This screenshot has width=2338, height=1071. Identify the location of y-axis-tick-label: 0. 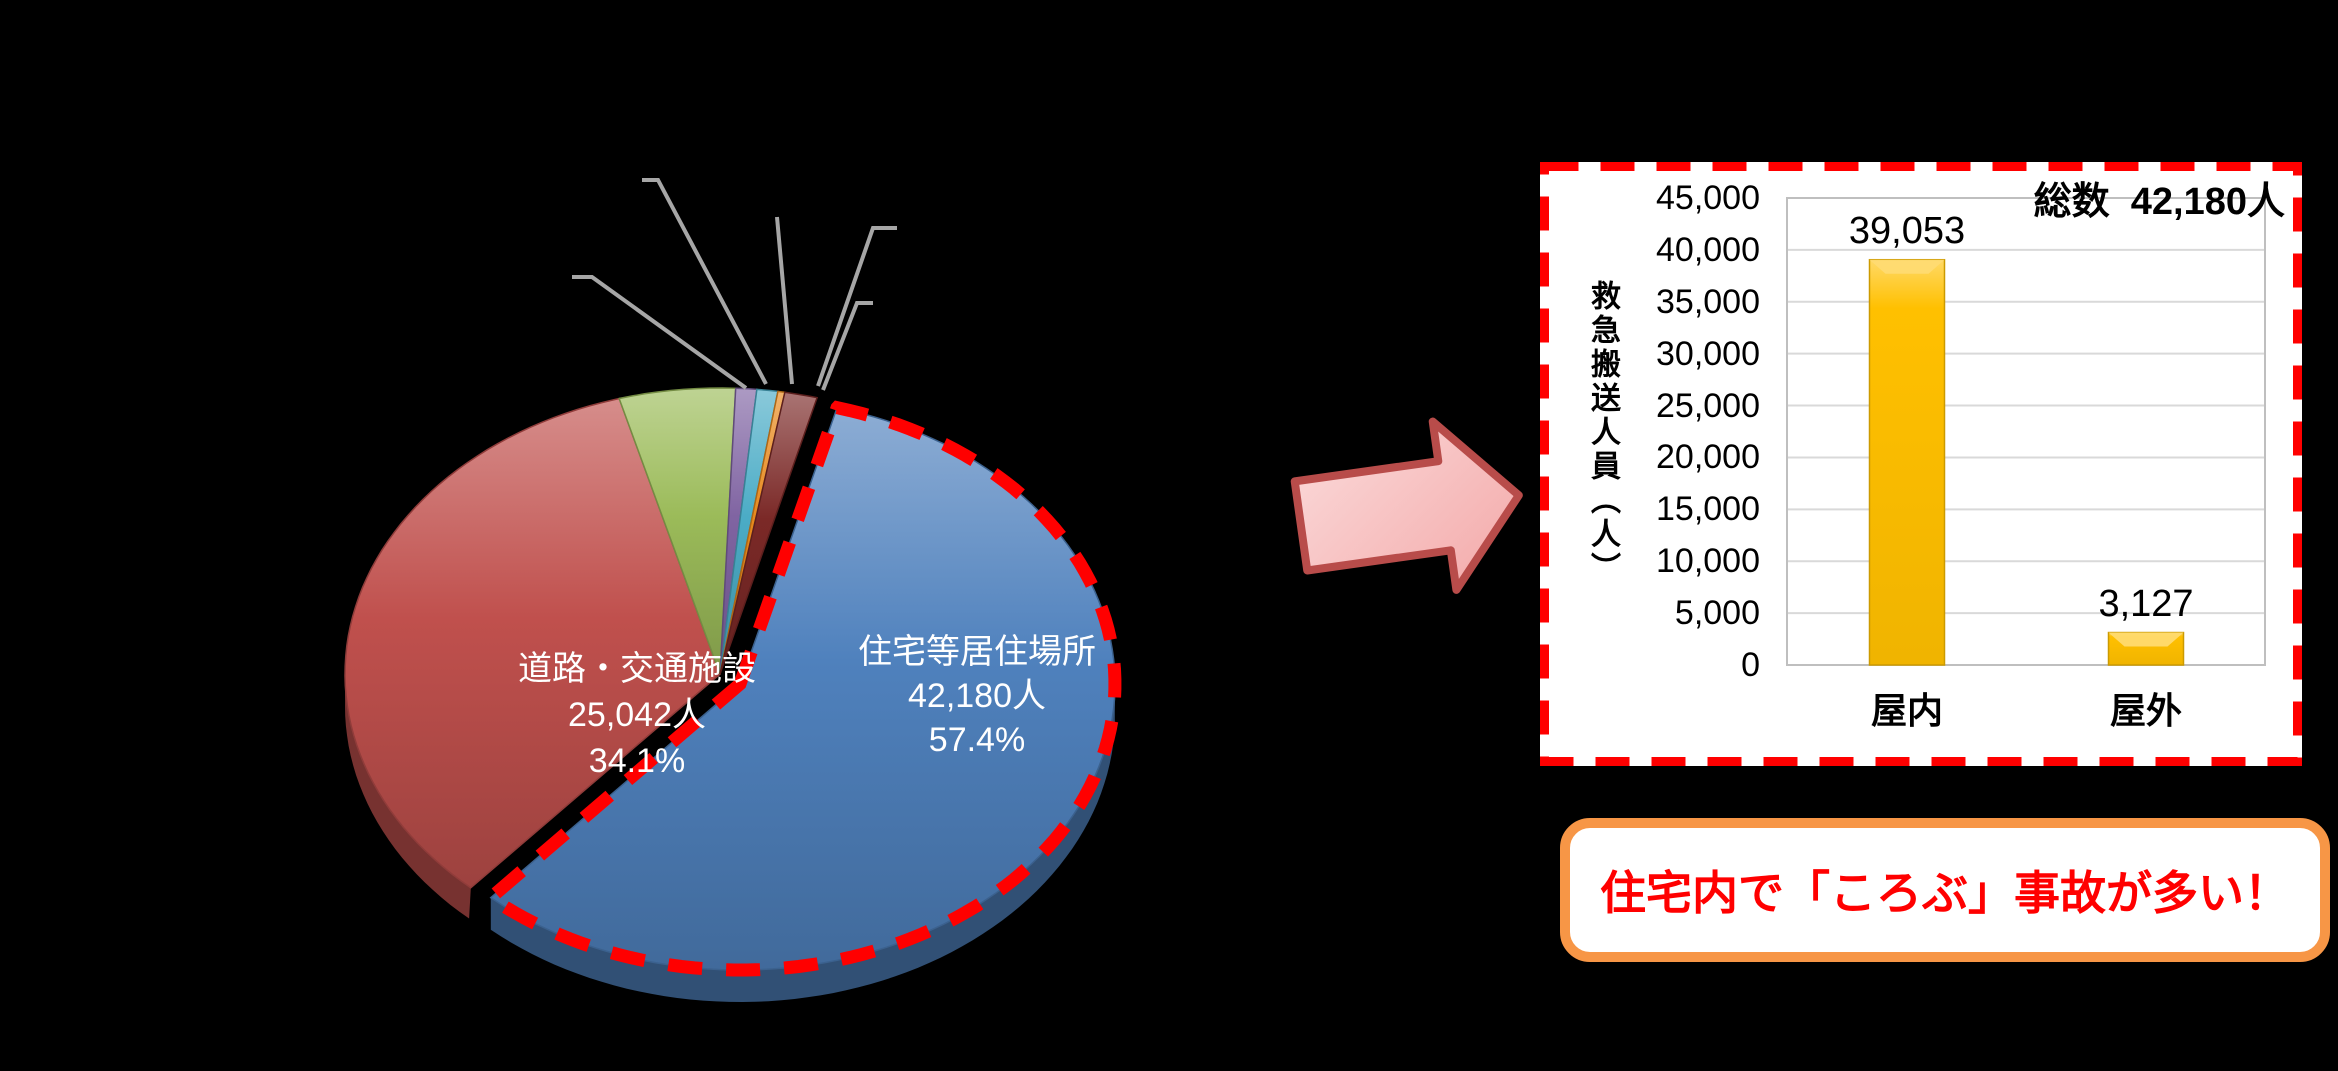
(1750, 665).